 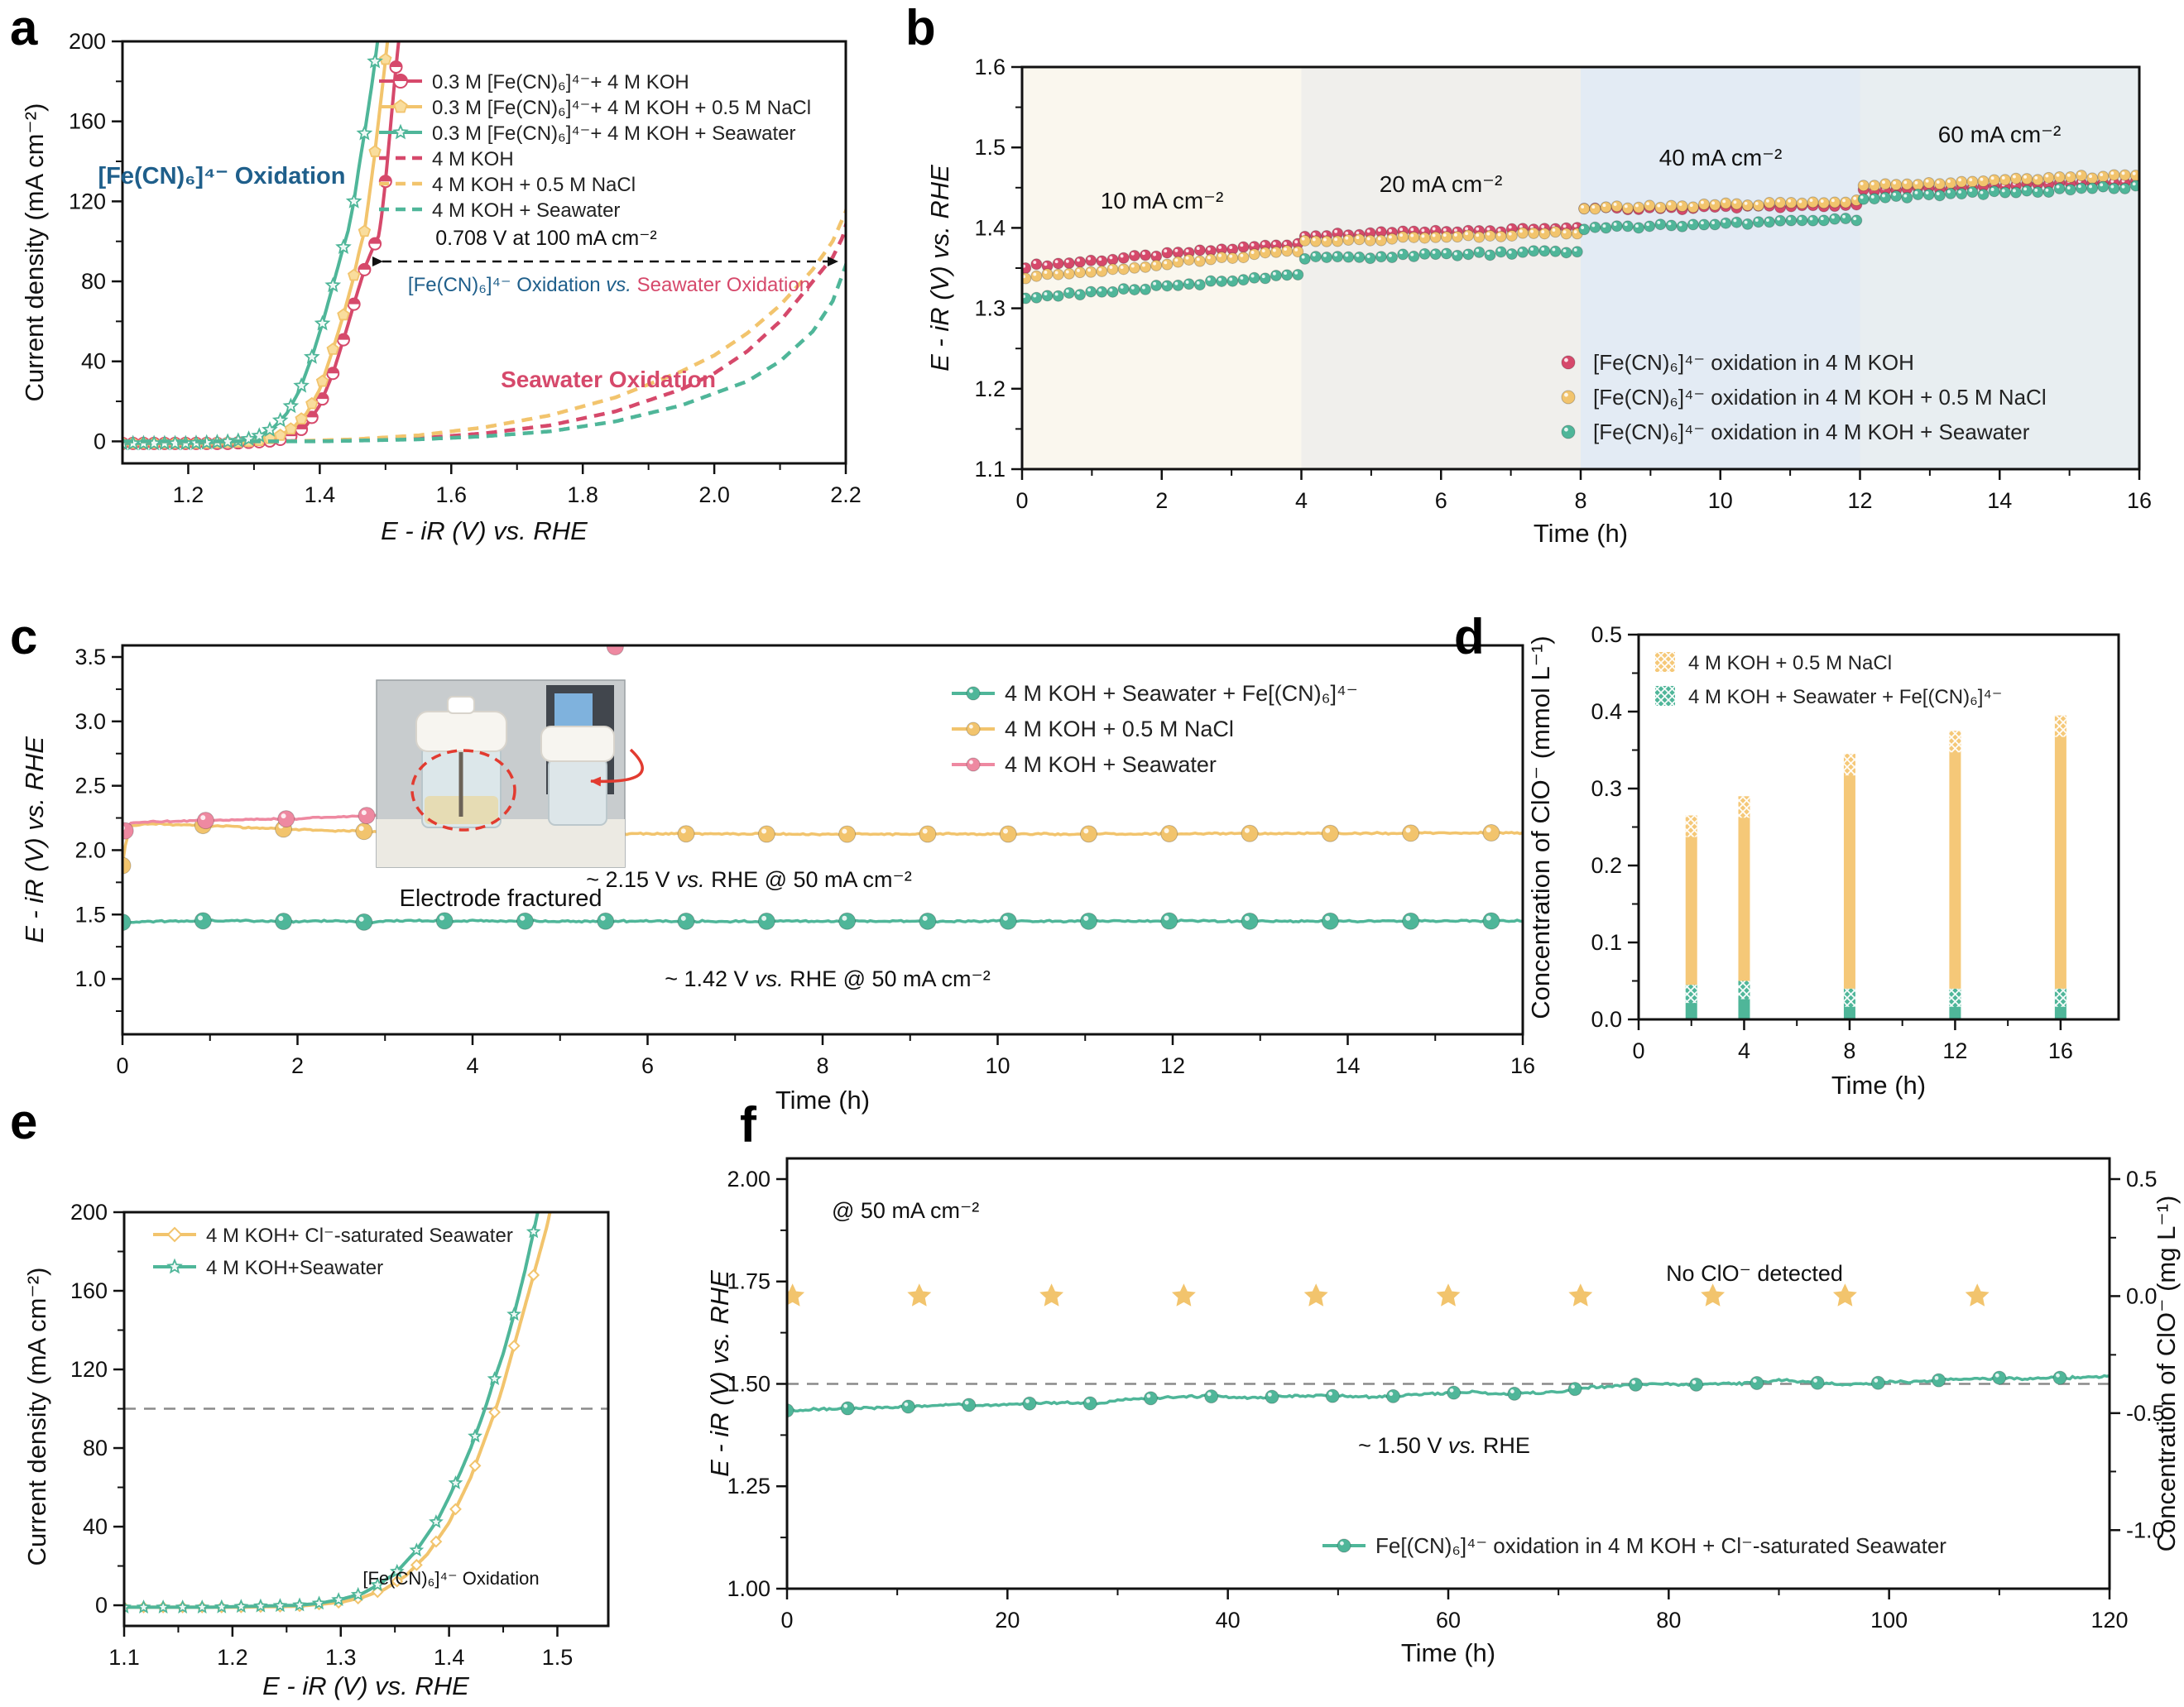 What do you see at coordinates (1606, 942) in the screenshot?
I see `y-tick-label: 0.1` at bounding box center [1606, 942].